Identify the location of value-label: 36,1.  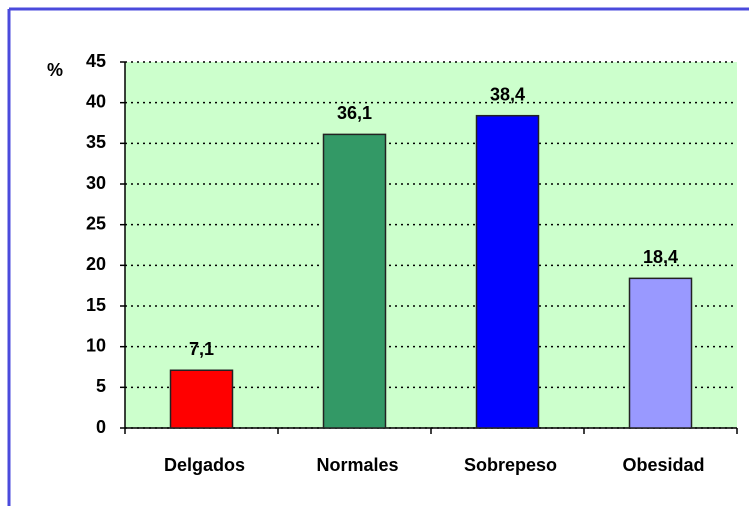
(354, 113).